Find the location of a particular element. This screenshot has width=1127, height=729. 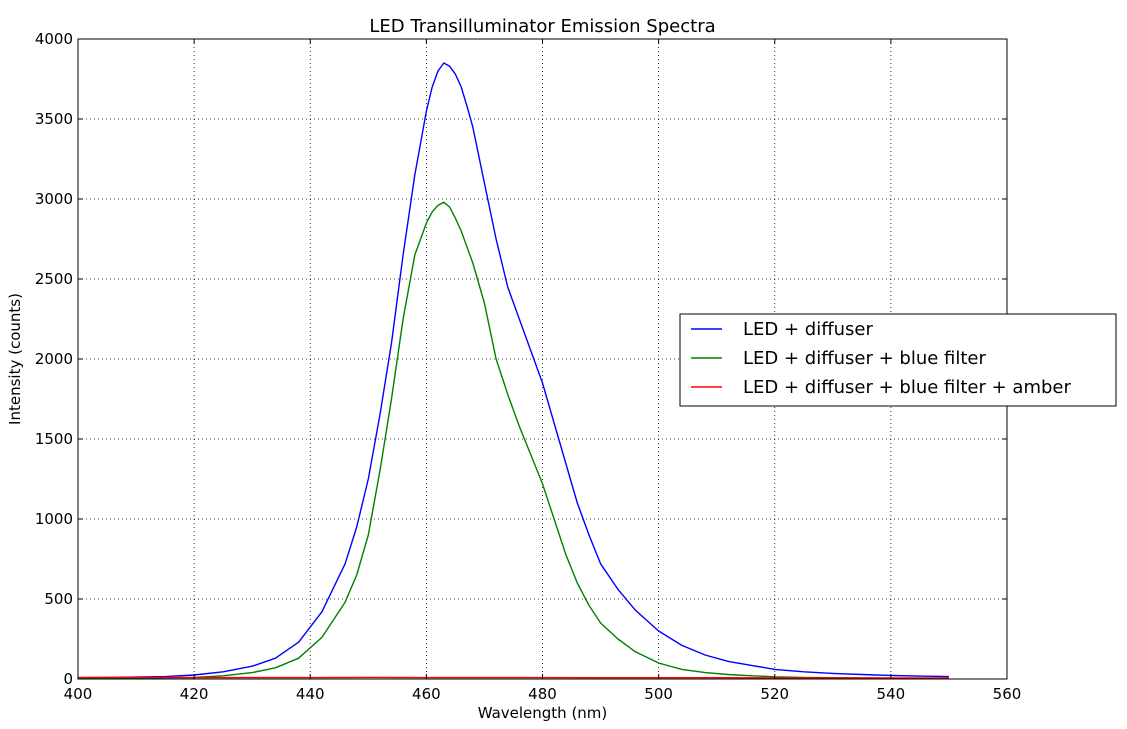

legend-box is located at coordinates (898, 360).